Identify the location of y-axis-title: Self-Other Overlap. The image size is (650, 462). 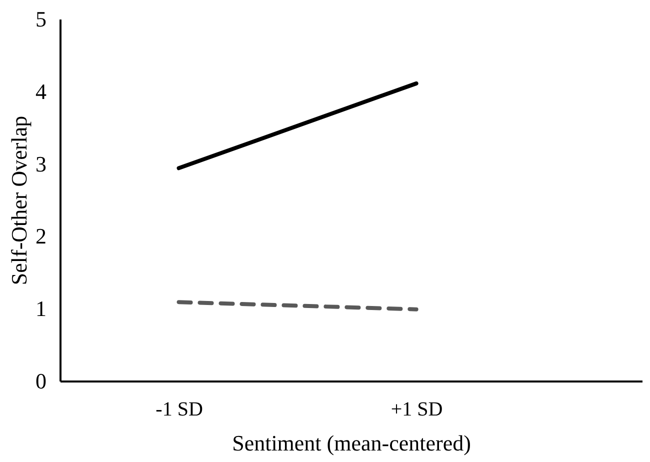
(19, 201).